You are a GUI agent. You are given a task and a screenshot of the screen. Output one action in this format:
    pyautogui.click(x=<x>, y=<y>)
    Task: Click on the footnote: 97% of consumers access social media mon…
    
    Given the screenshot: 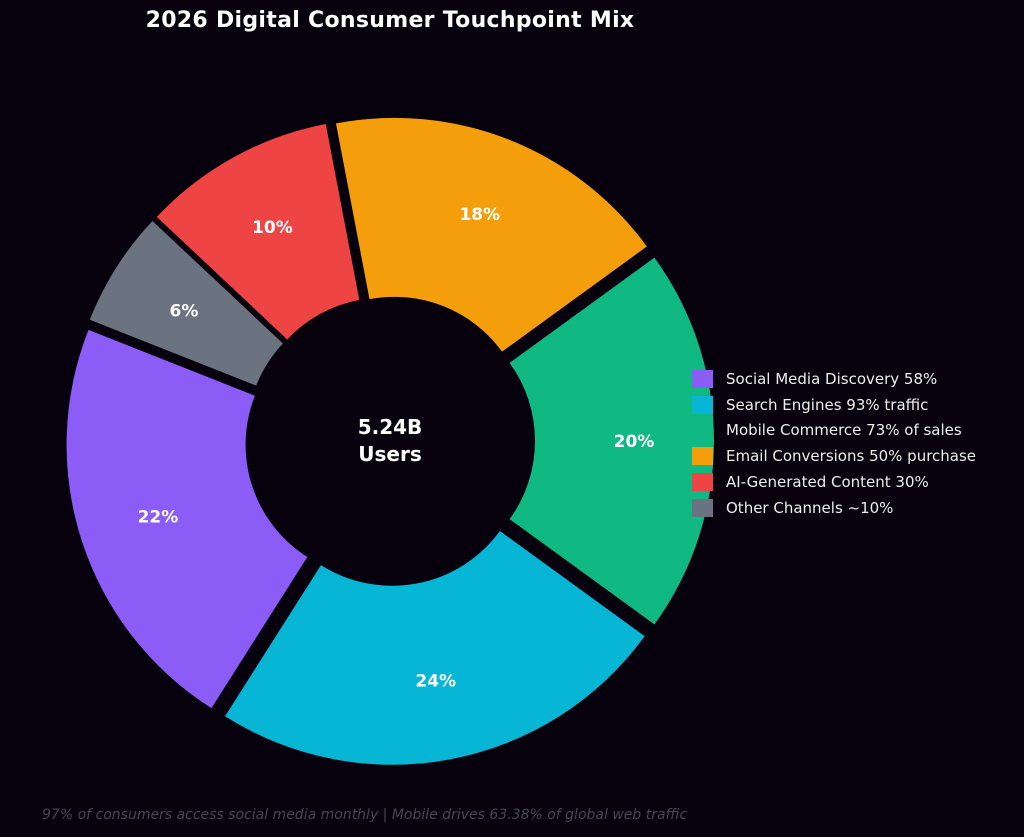 What is the action you would take?
    pyautogui.click(x=365, y=815)
    